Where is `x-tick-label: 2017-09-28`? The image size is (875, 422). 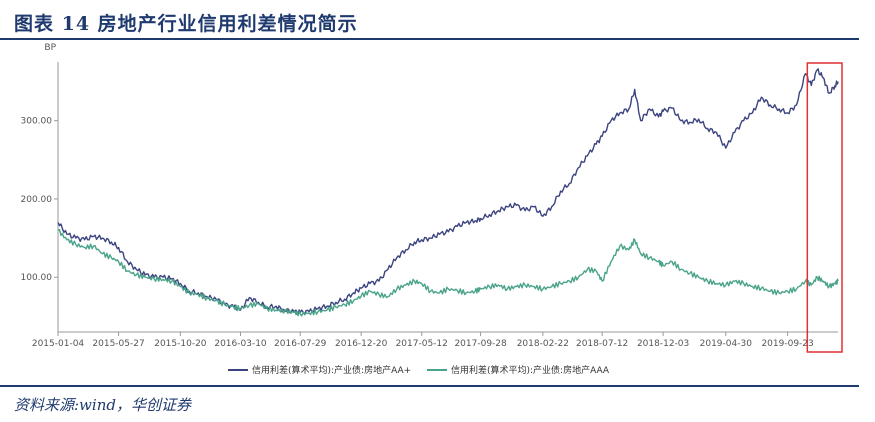
x-tick-label: 2017-09-28 is located at coordinates (480, 344).